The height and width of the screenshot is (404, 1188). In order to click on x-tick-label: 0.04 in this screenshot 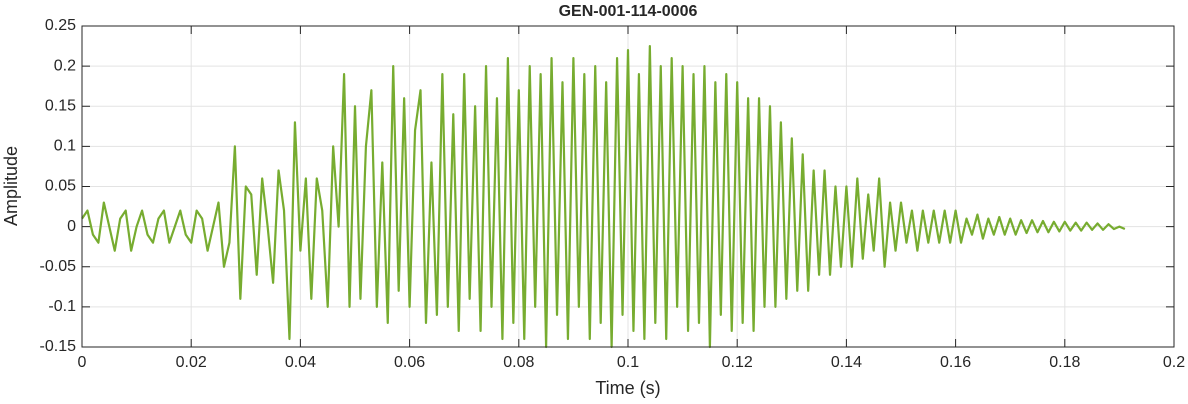, I will do `click(300, 362)`.